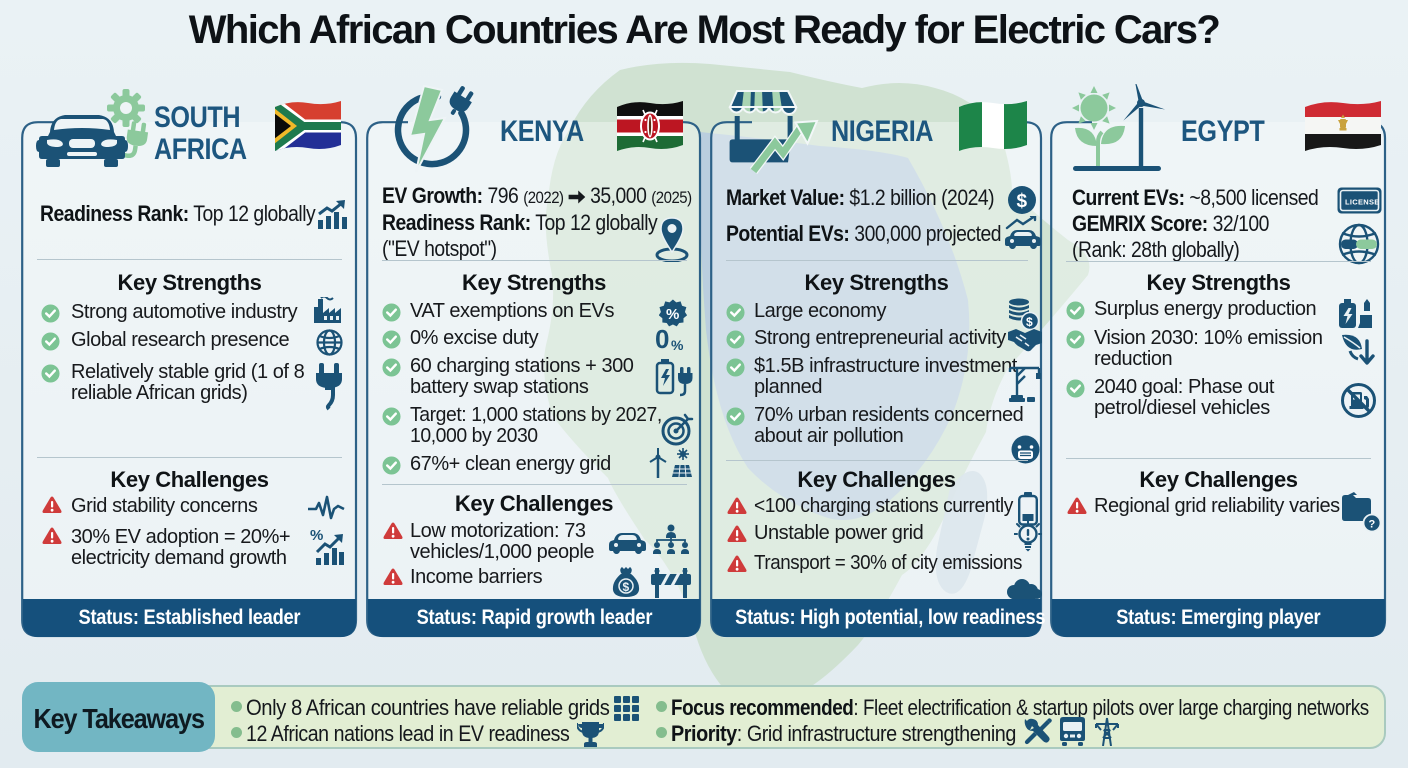 The image size is (1408, 768). Describe the element at coordinates (662, 339) in the screenshot. I see `svg-text: 0` at that location.